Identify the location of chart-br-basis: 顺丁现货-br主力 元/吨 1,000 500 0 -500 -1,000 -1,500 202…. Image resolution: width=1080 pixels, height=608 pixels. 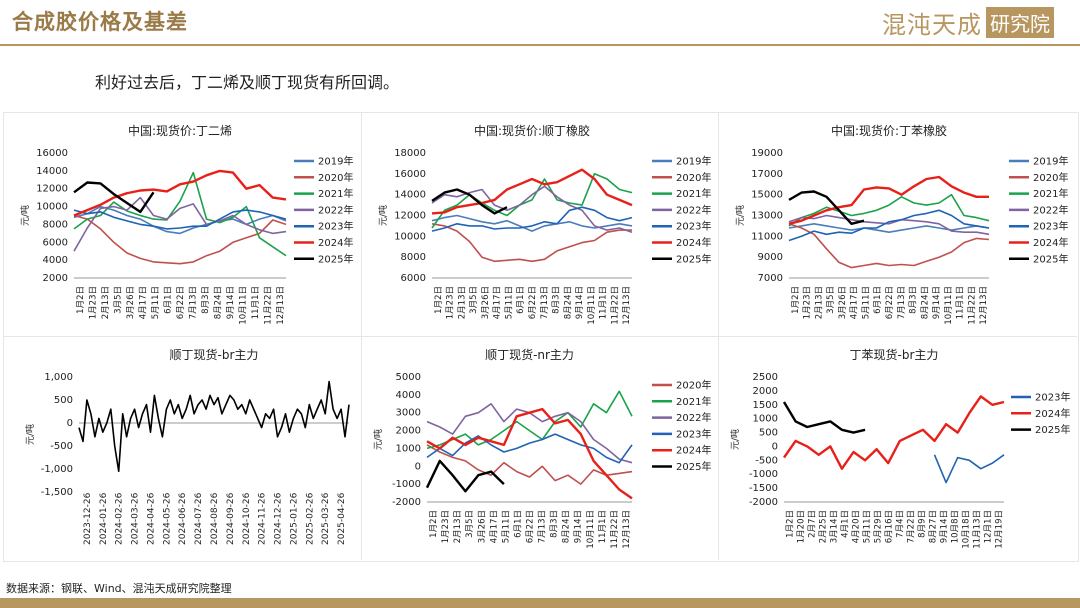
(182, 449).